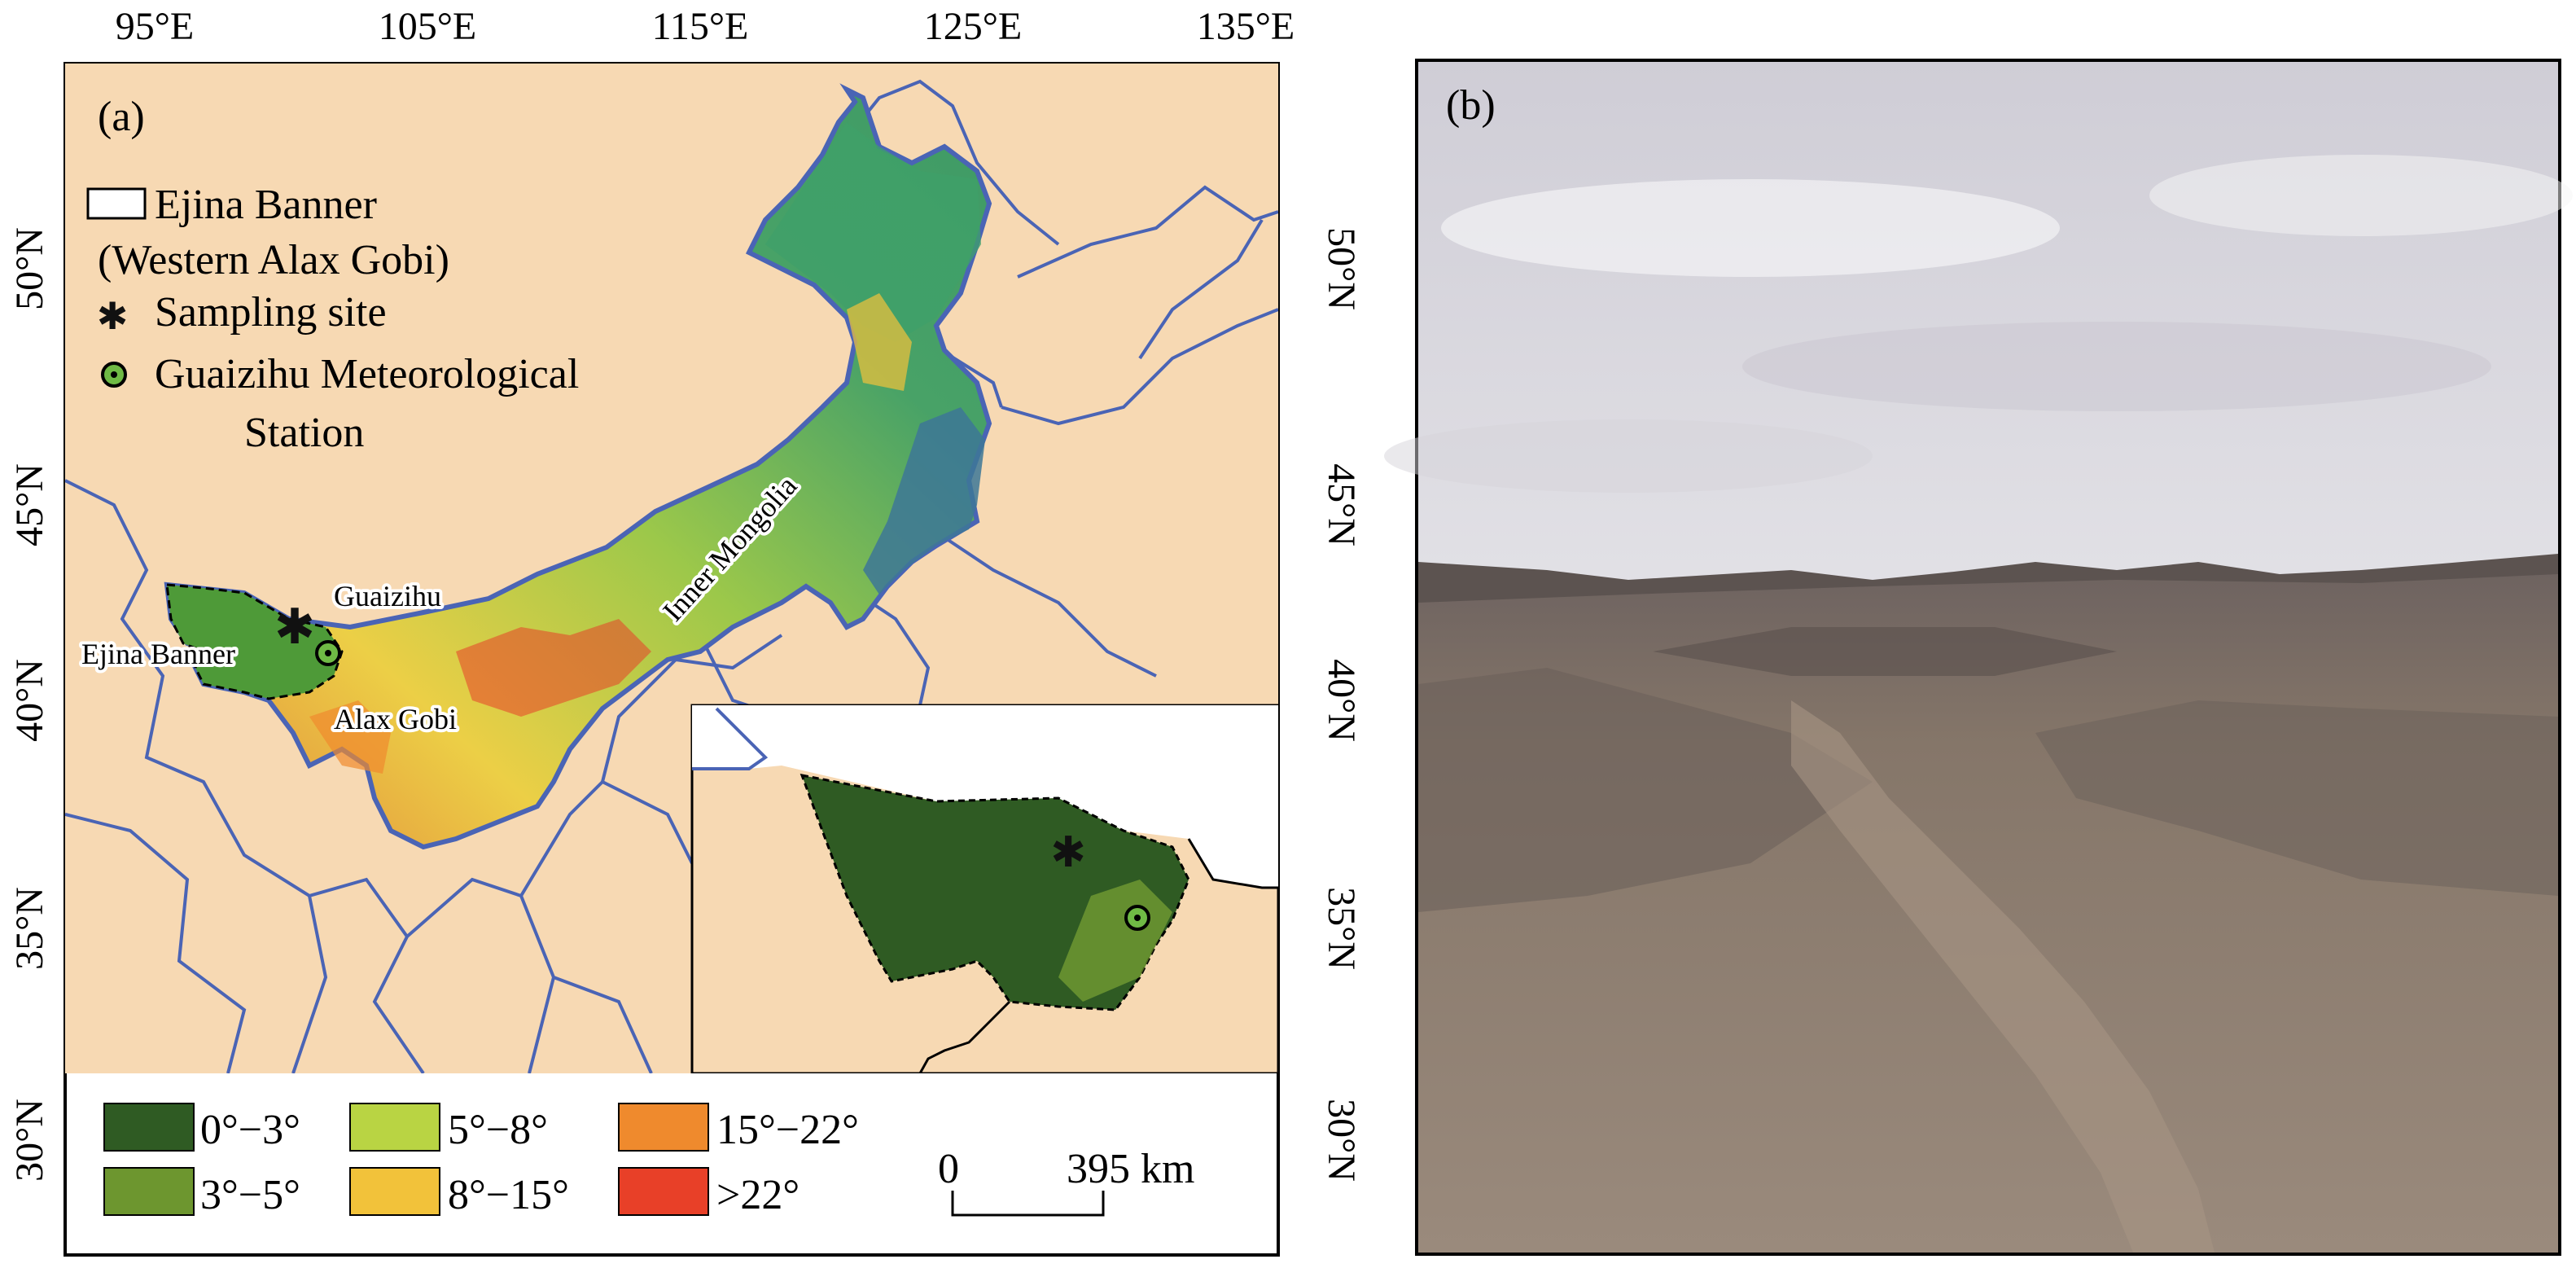 The height and width of the screenshot is (1268, 2576). What do you see at coordinates (113, 316) in the screenshot?
I see `legend-sampling-icon: ✱` at bounding box center [113, 316].